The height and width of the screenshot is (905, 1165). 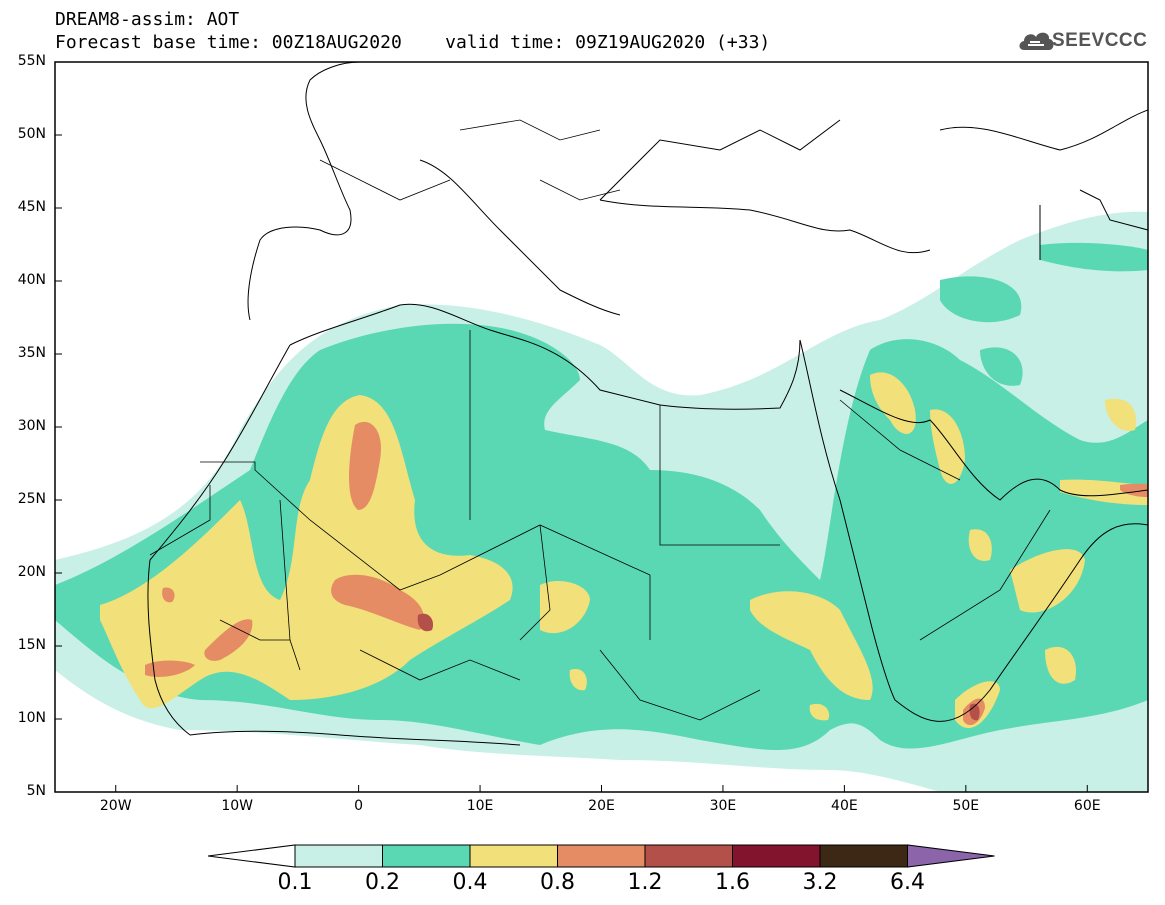 What do you see at coordinates (115, 806) in the screenshot?
I see `lon-label: 20W` at bounding box center [115, 806].